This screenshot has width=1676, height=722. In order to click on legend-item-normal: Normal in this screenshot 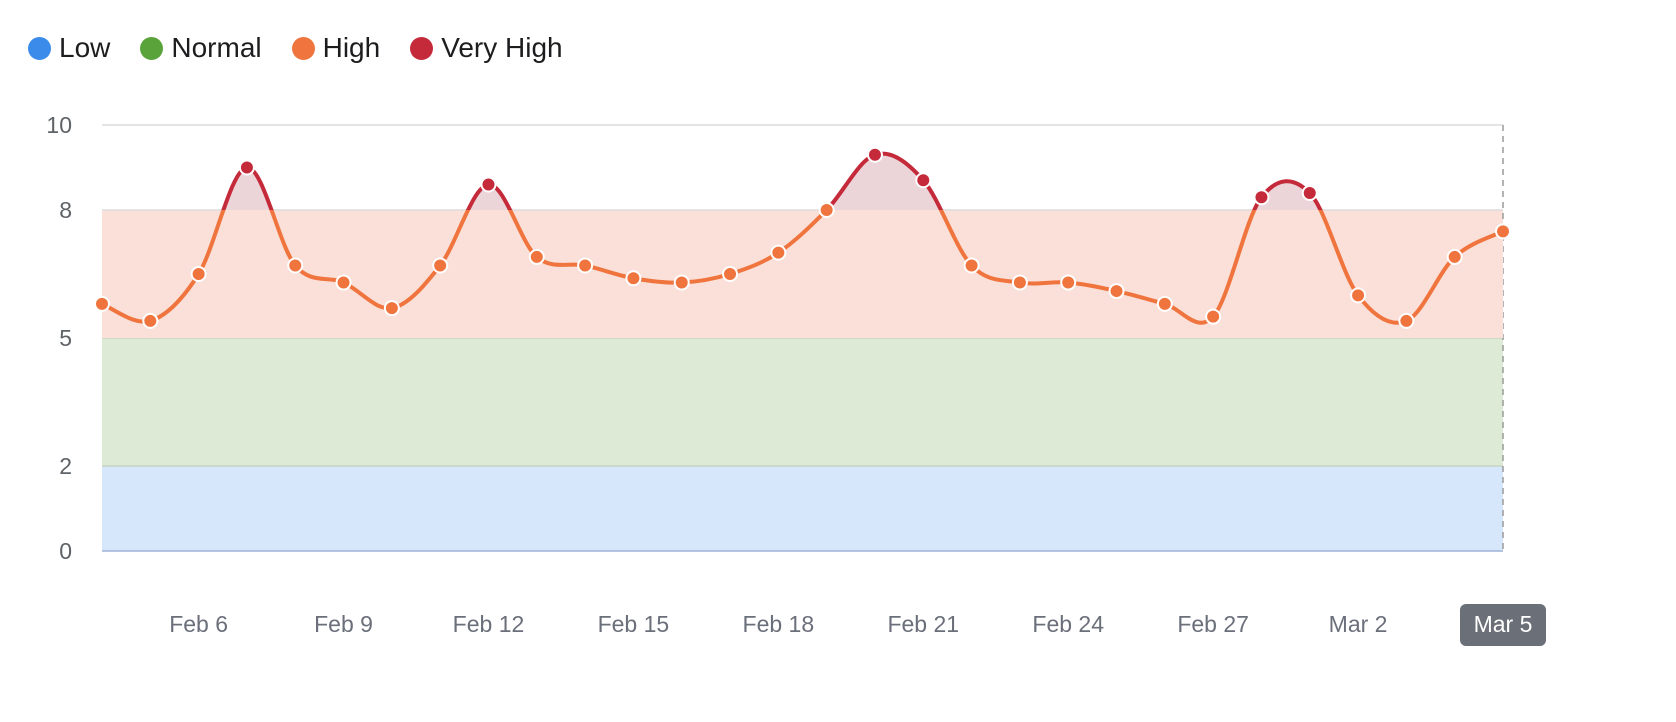, I will do `click(201, 48)`.